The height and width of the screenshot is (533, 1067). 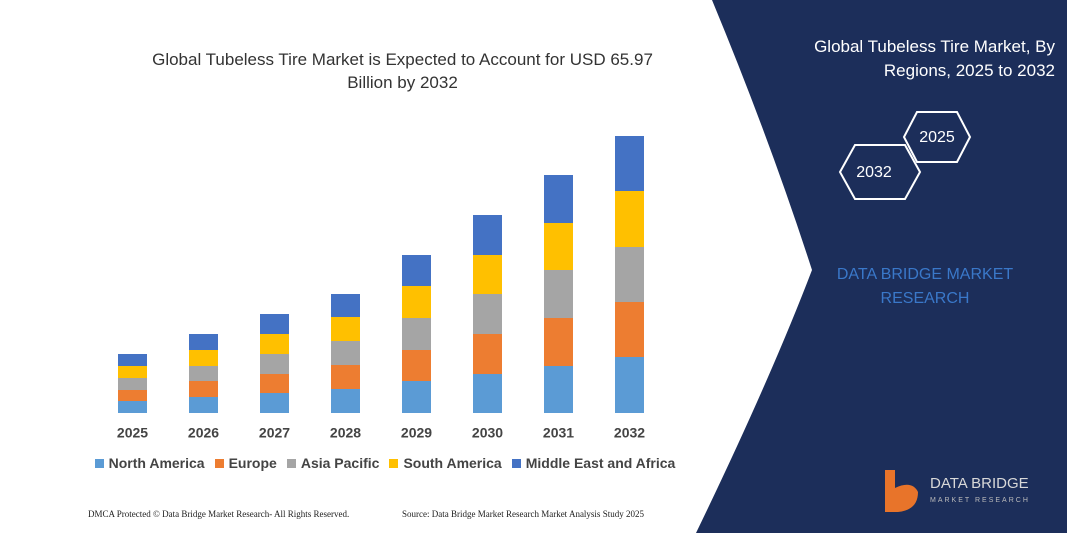 What do you see at coordinates (558, 433) in the screenshot?
I see `x-tick-label: 2031` at bounding box center [558, 433].